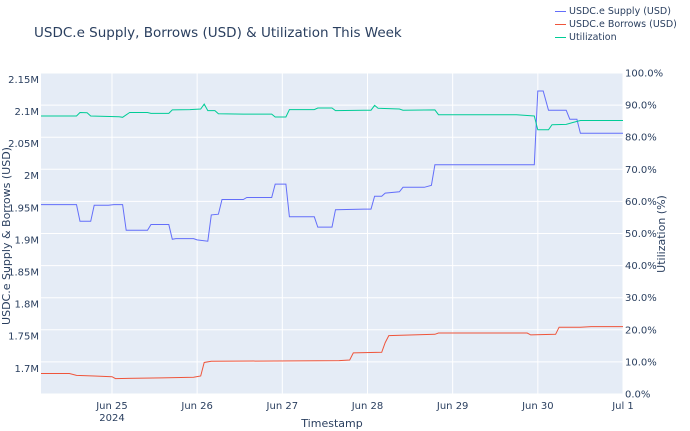 The height and width of the screenshot is (431, 690). What do you see at coordinates (622, 406) in the screenshot?
I see `x-tick-label: Jul 1` at bounding box center [622, 406].